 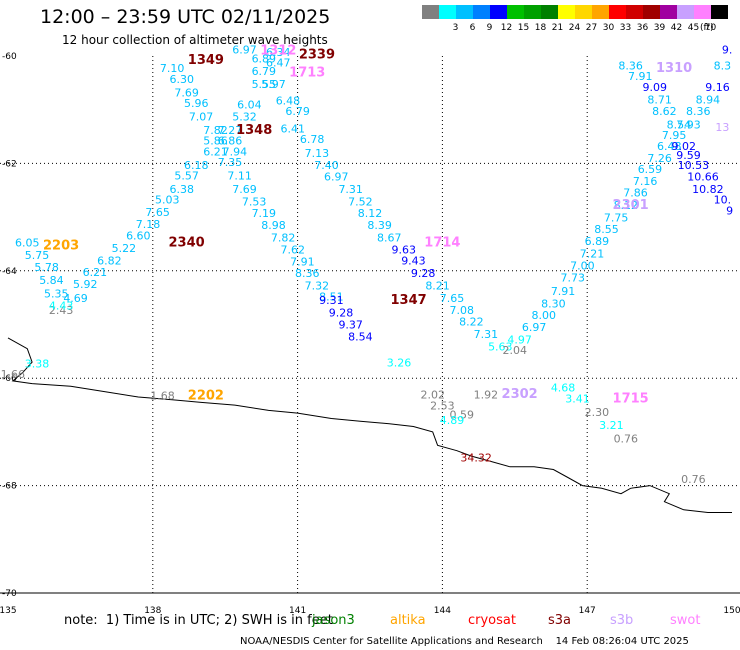 I want to click on wave-height-value: 9., so click(x=727, y=49).